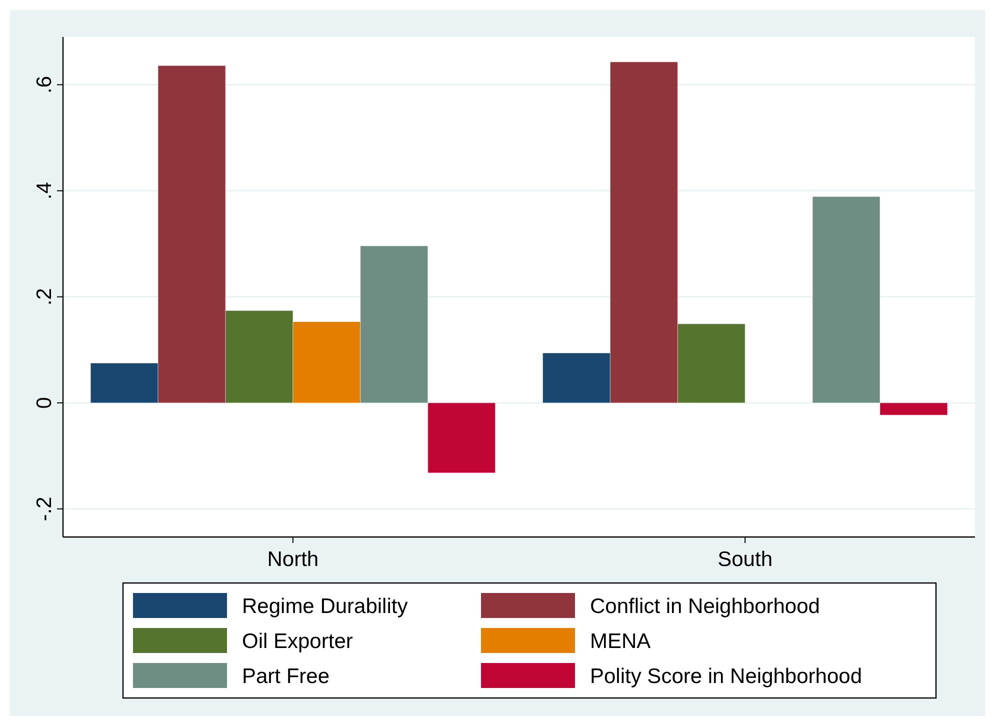 This screenshot has height=722, width=995. Describe the element at coordinates (745, 559) in the screenshot. I see `x-tick-label: South` at that location.